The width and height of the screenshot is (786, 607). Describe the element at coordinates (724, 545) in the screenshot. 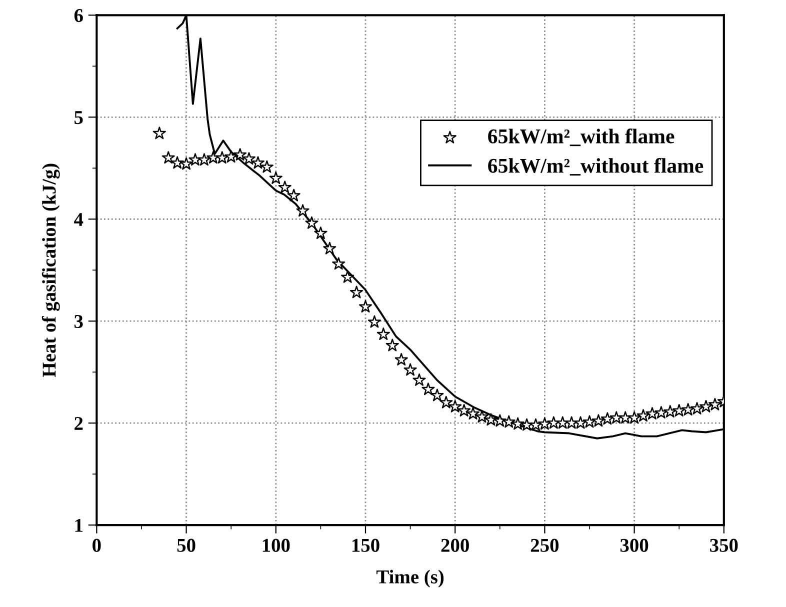

I see `x-tick-label: 350` at that location.